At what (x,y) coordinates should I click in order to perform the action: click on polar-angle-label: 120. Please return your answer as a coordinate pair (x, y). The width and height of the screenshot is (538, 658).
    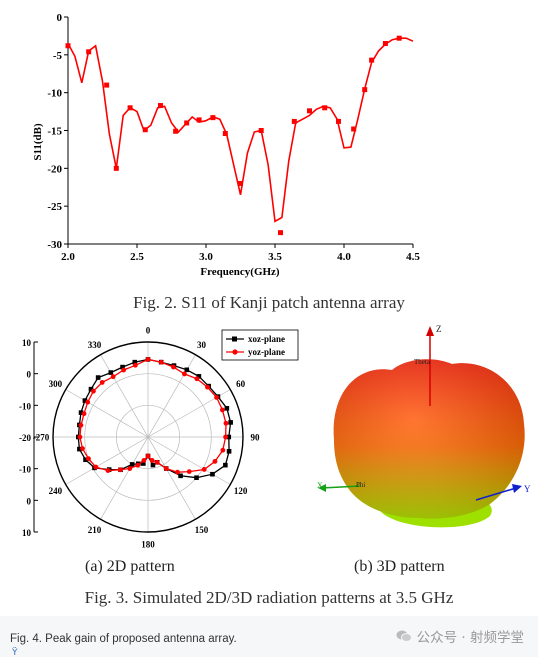
    Looking at the image, I should click on (241, 491).